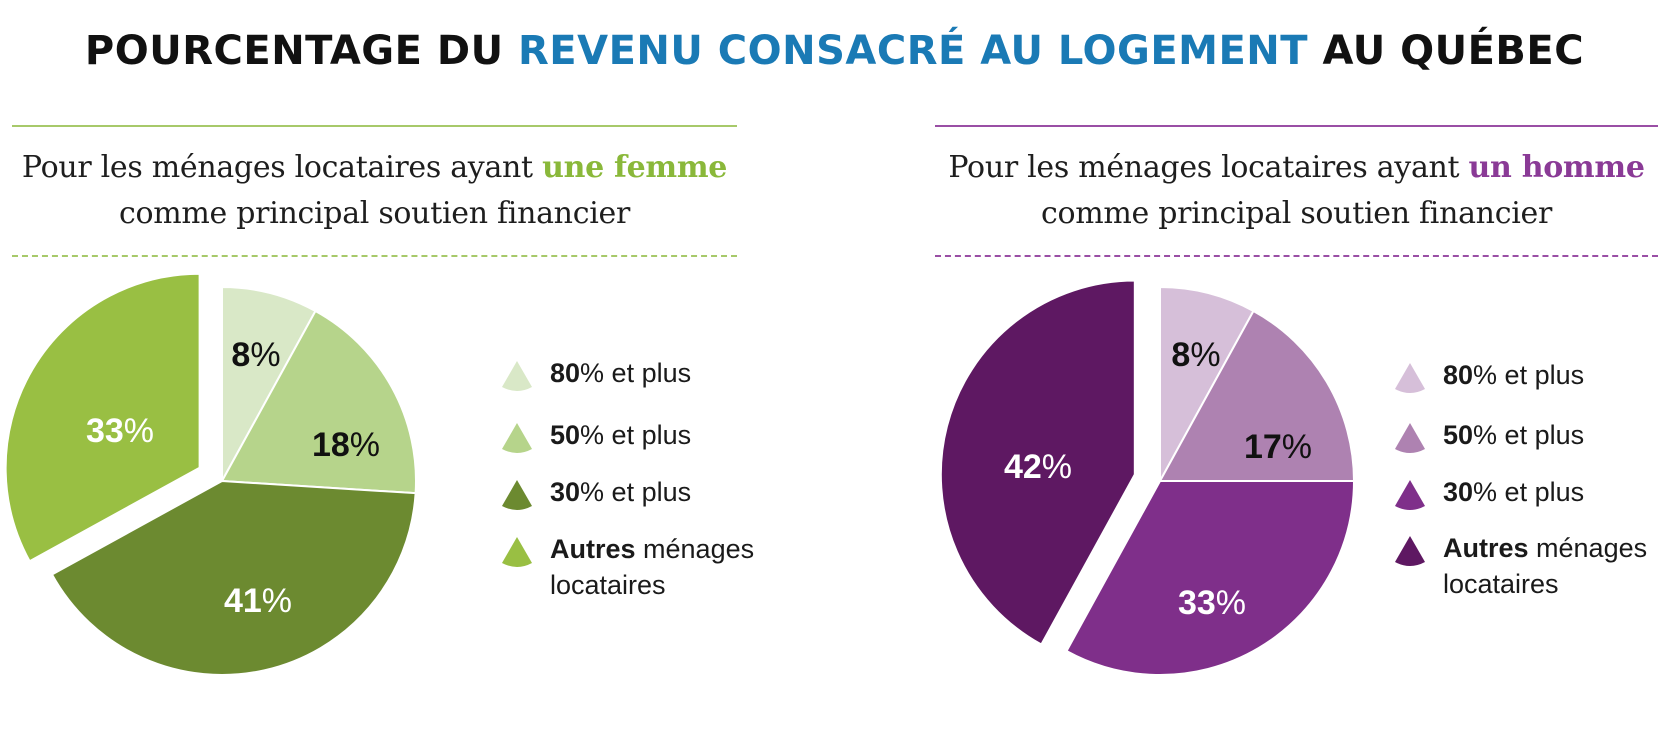 The image size is (1669, 753). What do you see at coordinates (1257, 395) in the screenshot?
I see `male-slice-50-plus` at bounding box center [1257, 395].